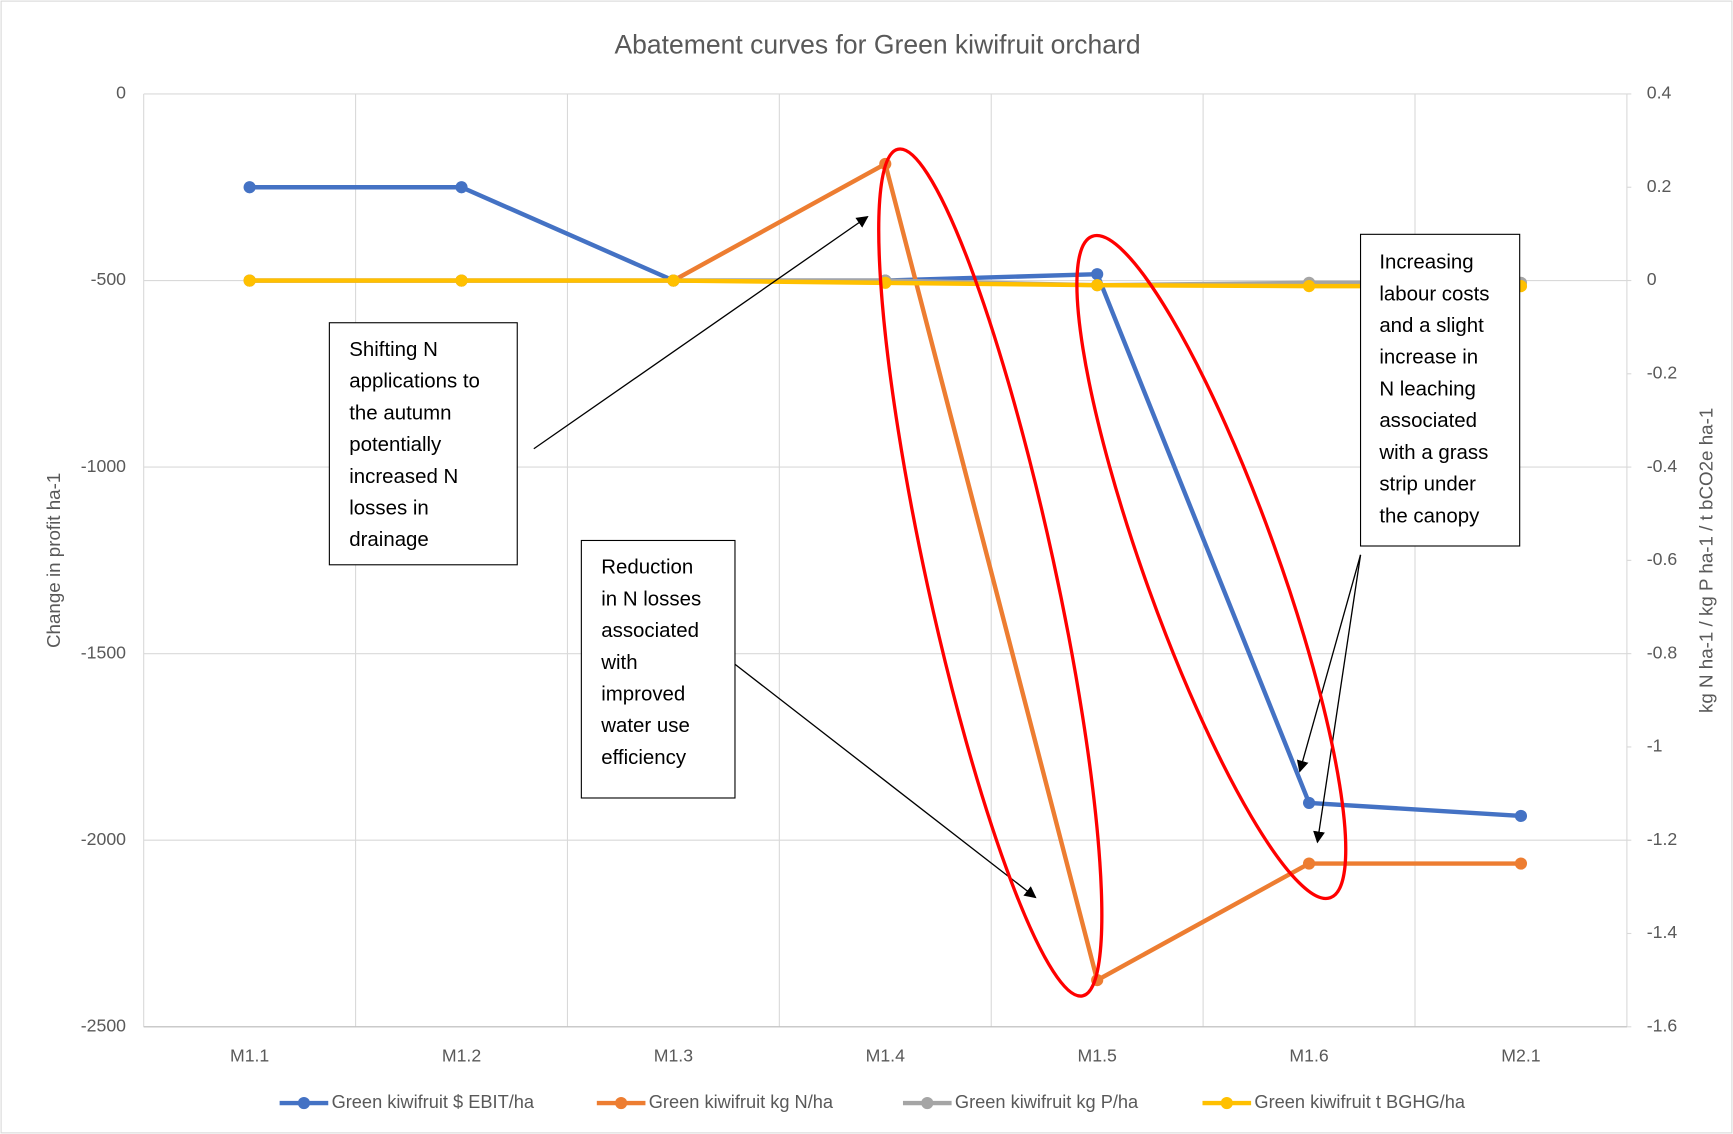 The width and height of the screenshot is (1733, 1134). What do you see at coordinates (885, 1055) in the screenshot?
I see `x-tick-label: M1.4` at bounding box center [885, 1055].